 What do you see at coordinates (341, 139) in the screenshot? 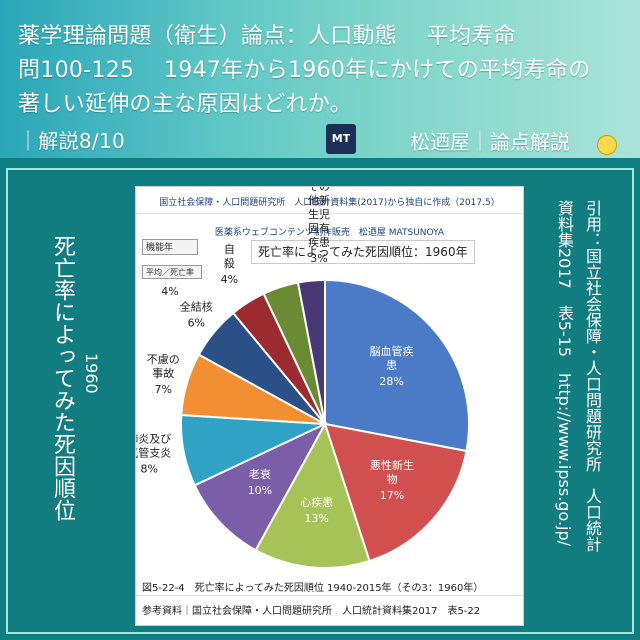
I see `matsunoya-logo: MT` at bounding box center [341, 139].